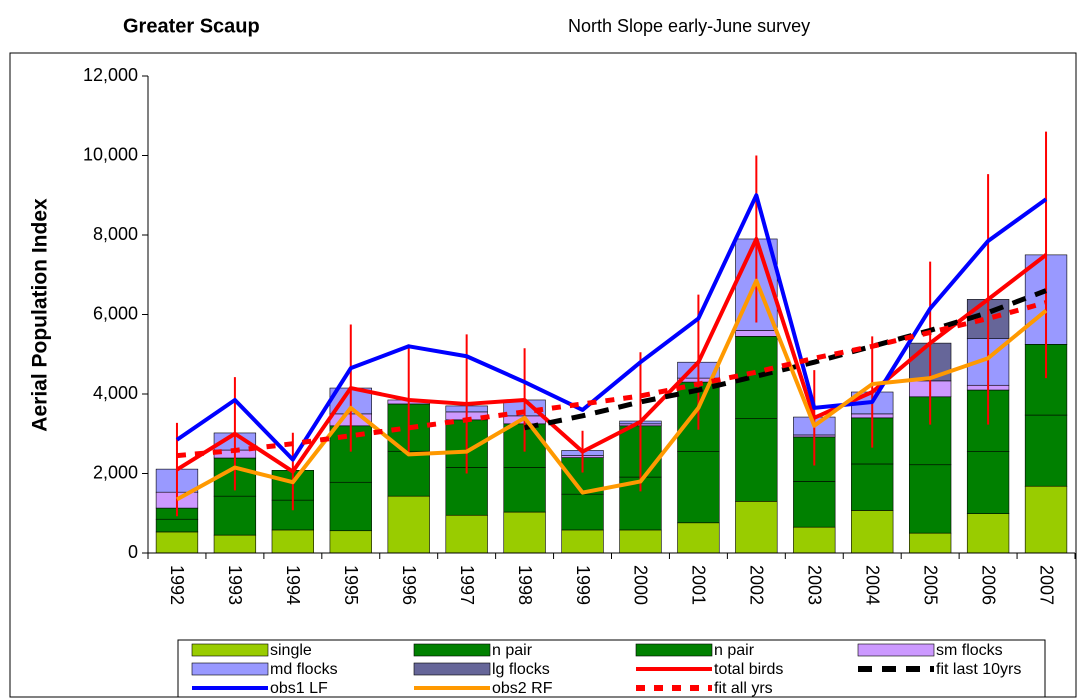 This screenshot has width=1079, height=698. What do you see at coordinates (743, 688) in the screenshot?
I see `legend-label: fit all yrs` at bounding box center [743, 688].